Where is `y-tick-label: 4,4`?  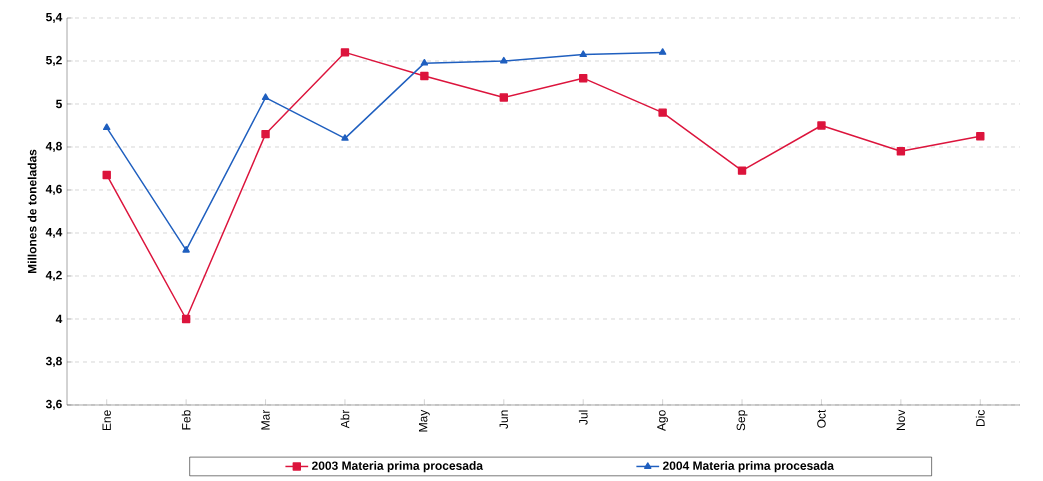 y-tick-label: 4,4 is located at coordinates (54, 233).